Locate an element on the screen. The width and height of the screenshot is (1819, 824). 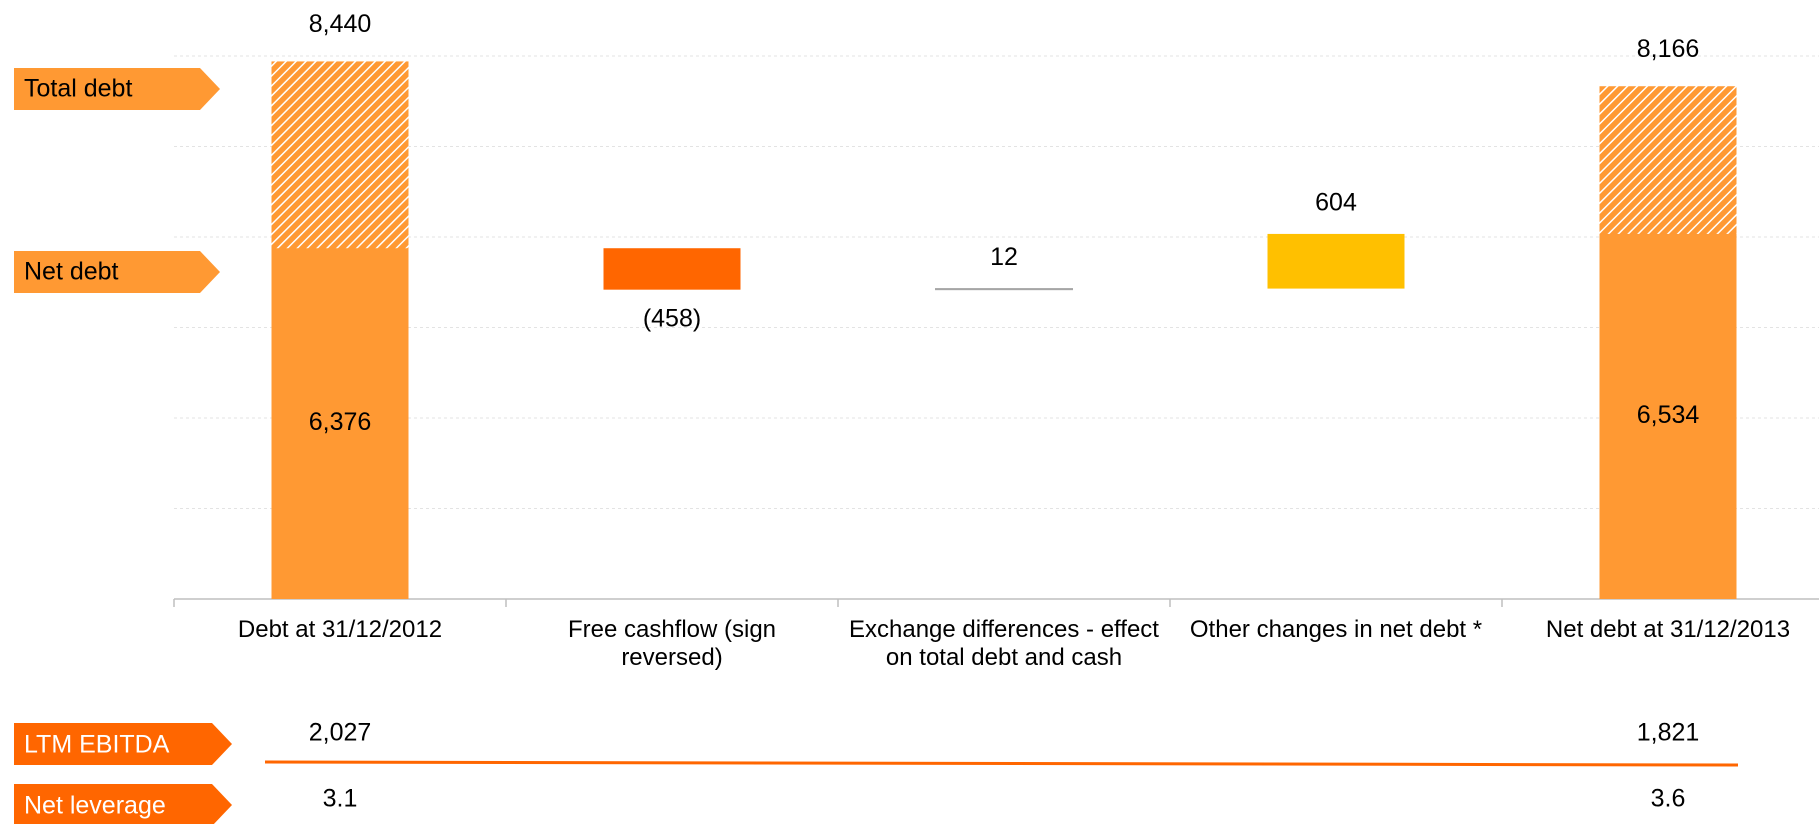
legend-label: Total debt is located at coordinates (78, 89).